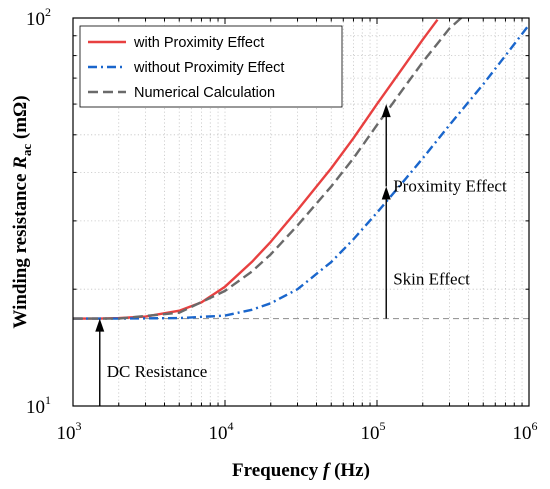 Image resolution: width=550 pixels, height=489 pixels. What do you see at coordinates (20, 163) in the screenshot?
I see `y-axis-title-var: R` at bounding box center [20, 163].